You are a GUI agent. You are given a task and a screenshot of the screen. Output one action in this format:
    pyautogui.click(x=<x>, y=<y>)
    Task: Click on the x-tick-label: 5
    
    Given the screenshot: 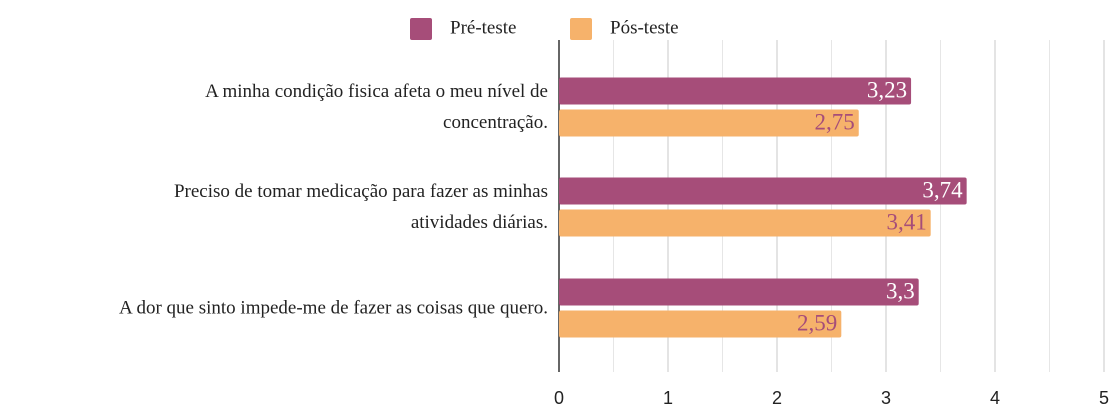 What is the action you would take?
    pyautogui.click(x=1104, y=398)
    